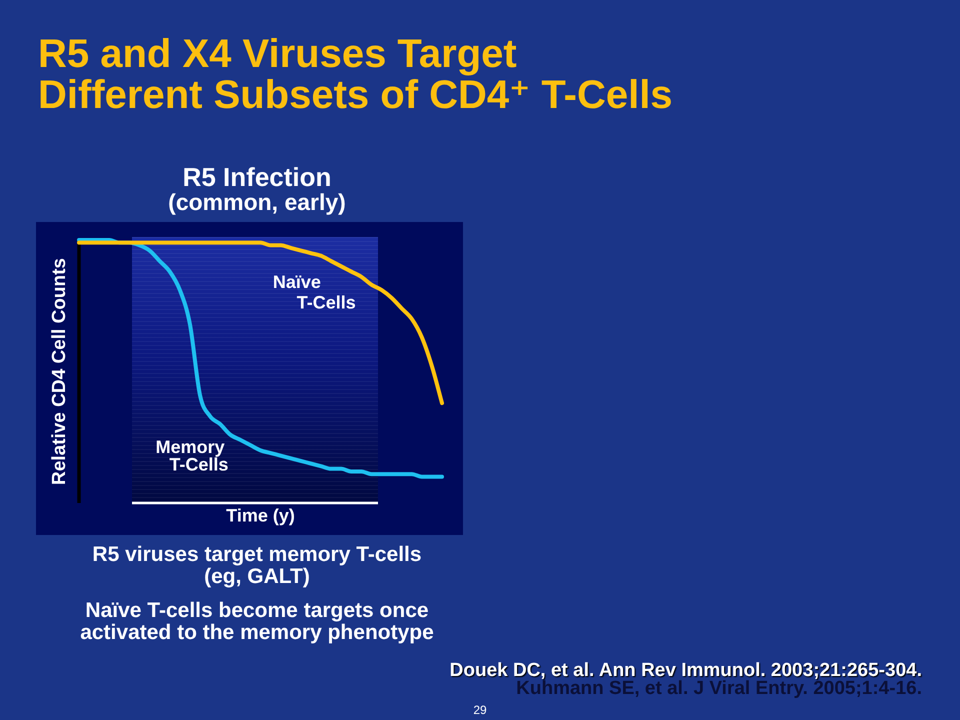 This screenshot has height=720, width=960. I want to click on chart-title: R5 and X4 Viruses Target Different Subsets of CD4⁺ T-Cells, so click(356, 74).